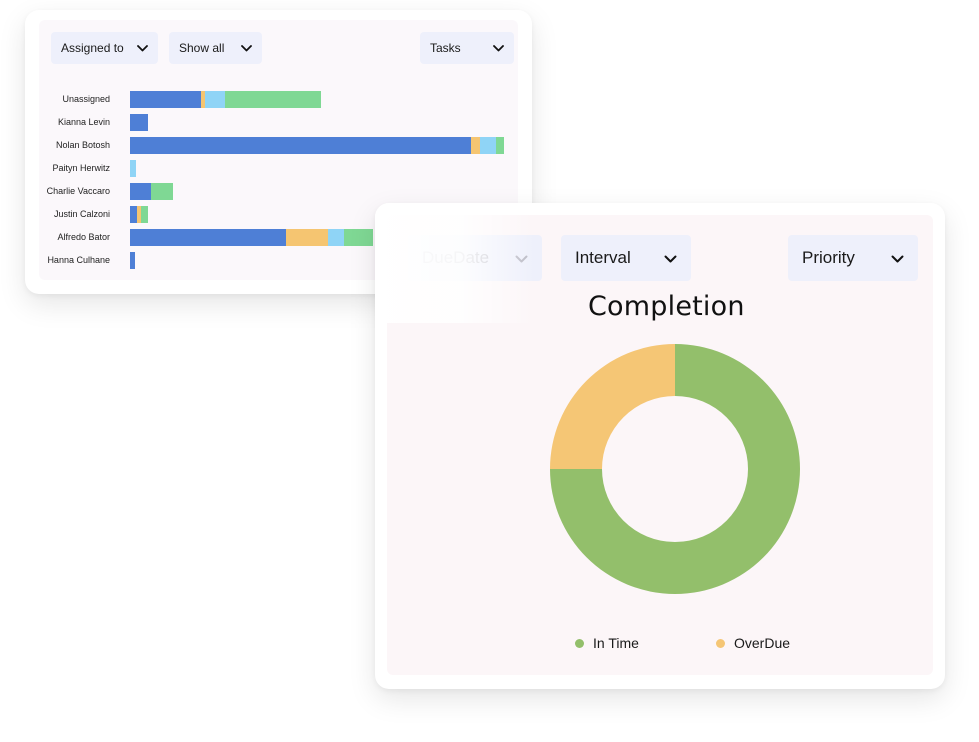 The image size is (979, 742). What do you see at coordinates (82, 145) in the screenshot?
I see `category-label: Nolan Botosh` at bounding box center [82, 145].